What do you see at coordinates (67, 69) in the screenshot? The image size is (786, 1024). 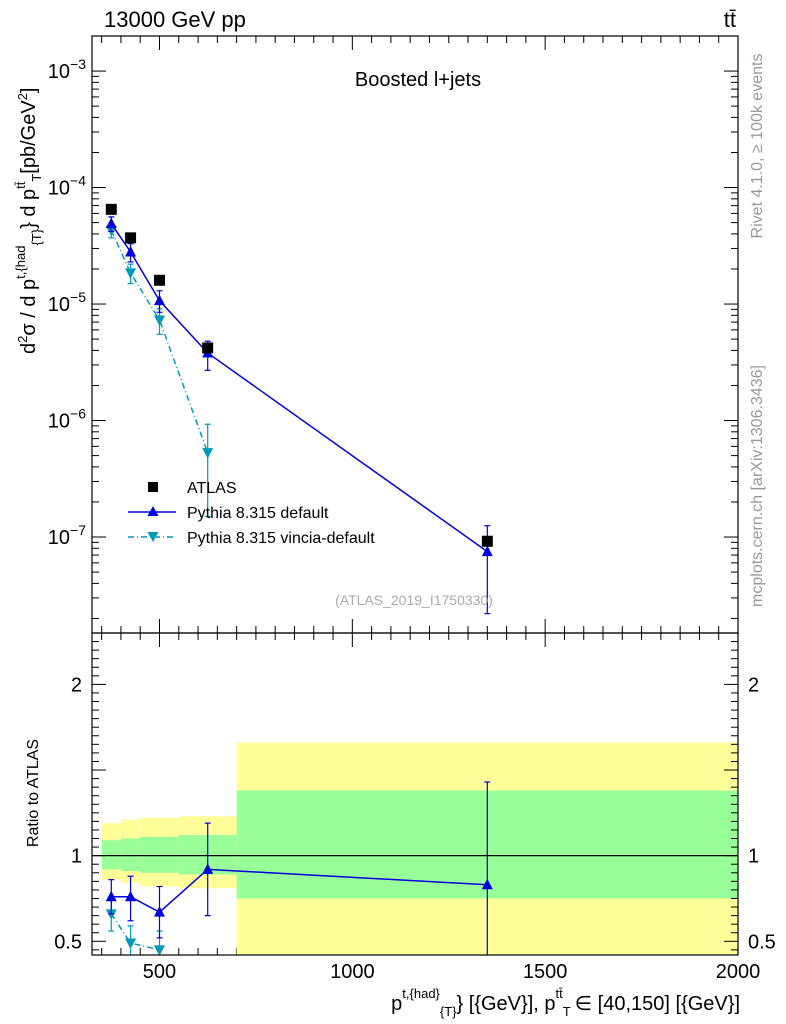 I see `y-tick-label: 10⁻³` at bounding box center [67, 69].